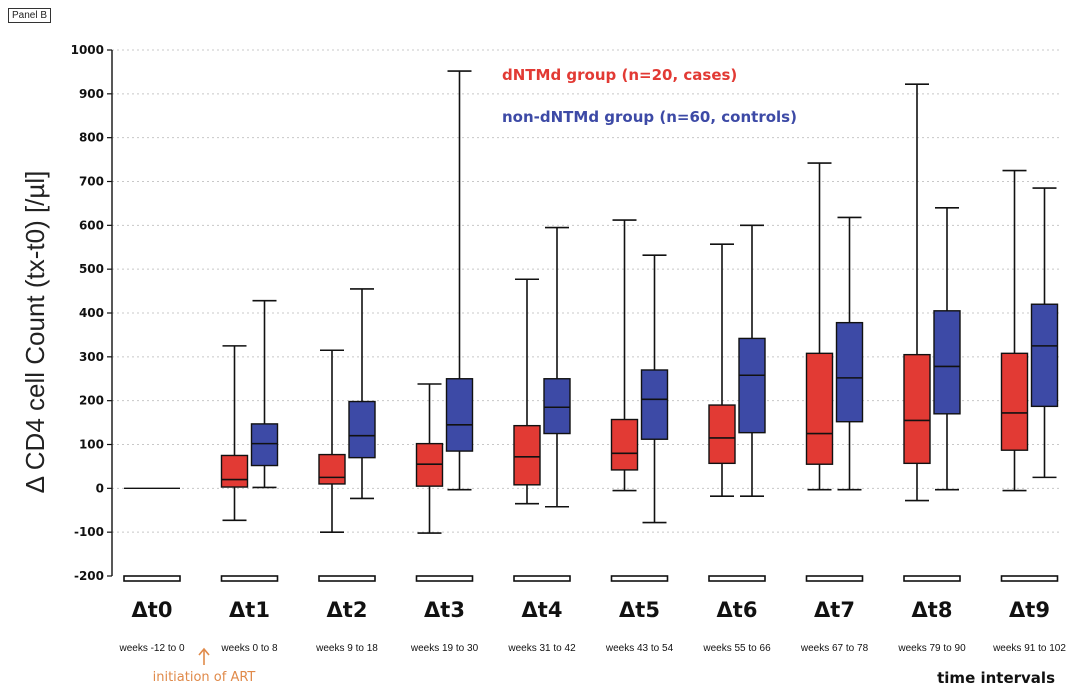 This screenshot has width=1073, height=689. Describe the element at coordinates (89, 532) in the screenshot. I see `y-tick-label: -100` at that location.